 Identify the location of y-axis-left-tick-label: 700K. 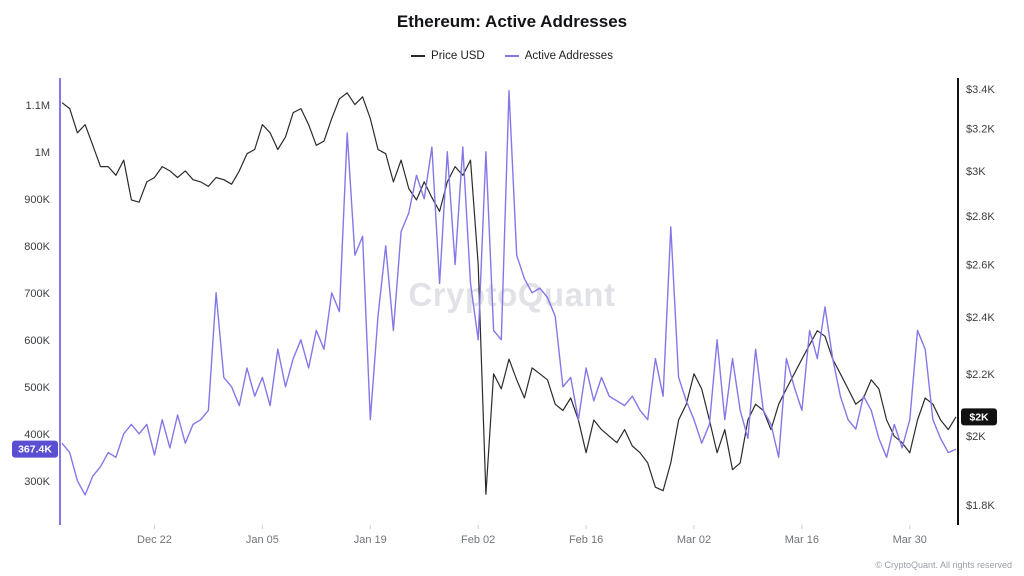
(37, 294).